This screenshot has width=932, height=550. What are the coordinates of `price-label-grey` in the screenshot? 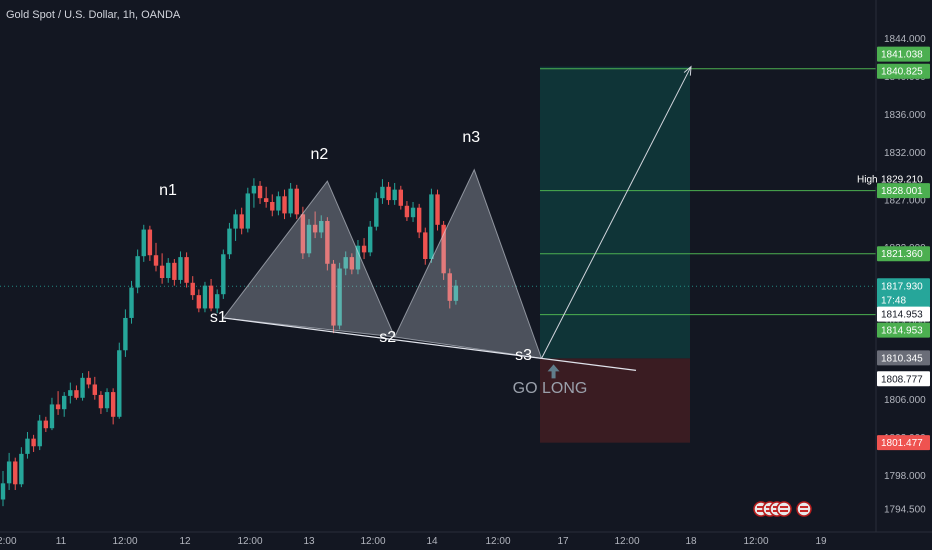 It's located at (903, 358).